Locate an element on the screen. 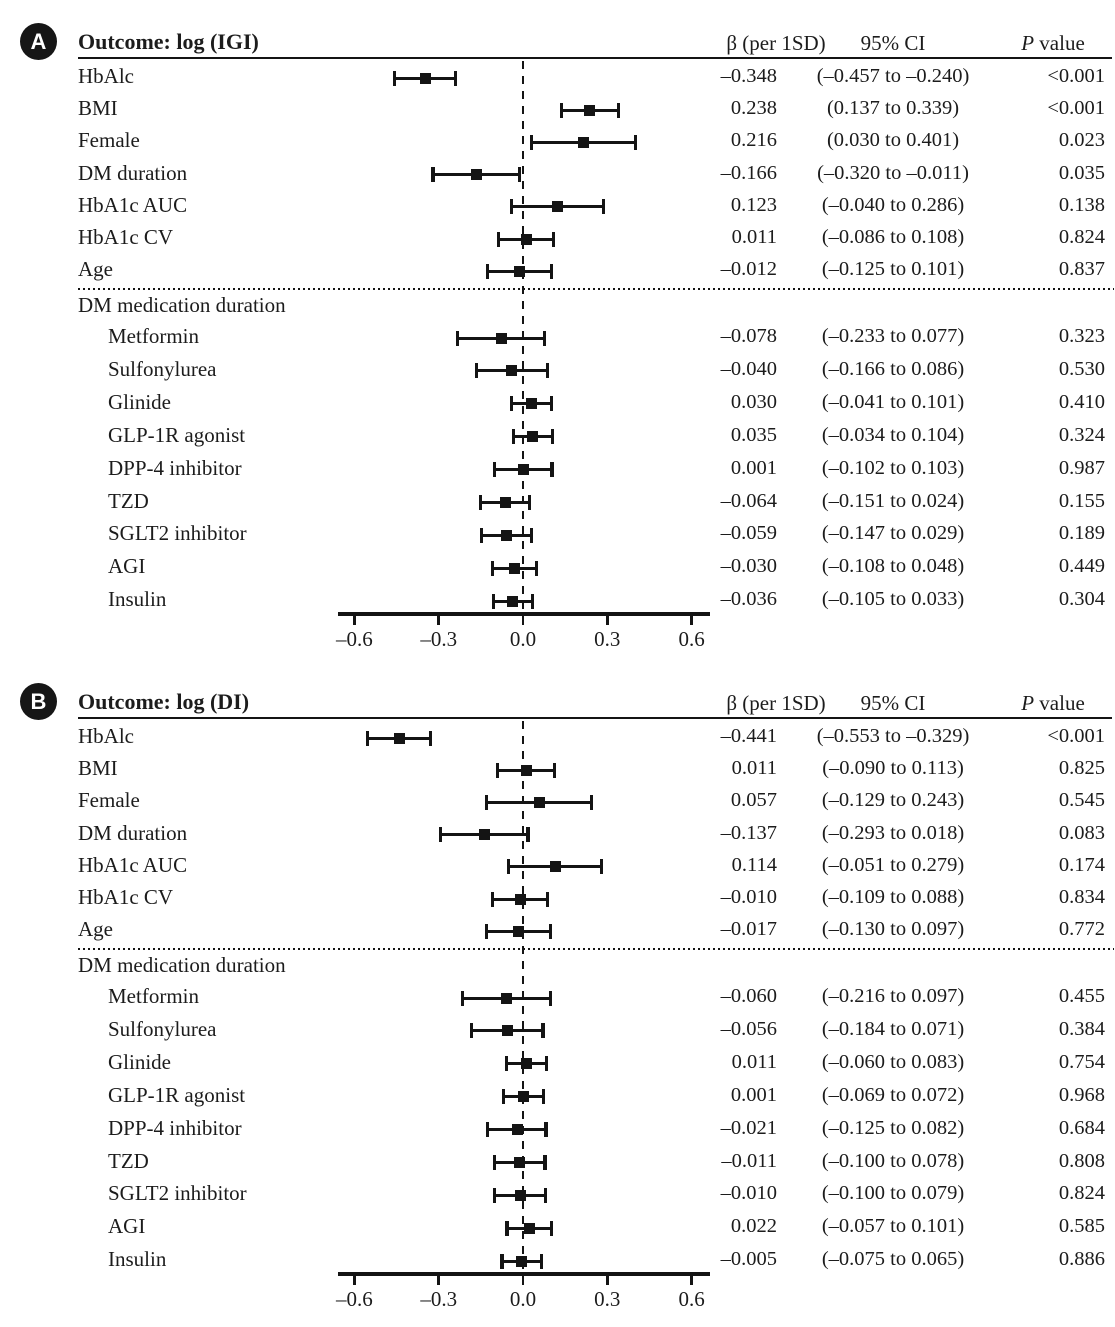 The height and width of the screenshot is (1327, 1115). axis-tick-label: –0.6 is located at coordinates (354, 639).